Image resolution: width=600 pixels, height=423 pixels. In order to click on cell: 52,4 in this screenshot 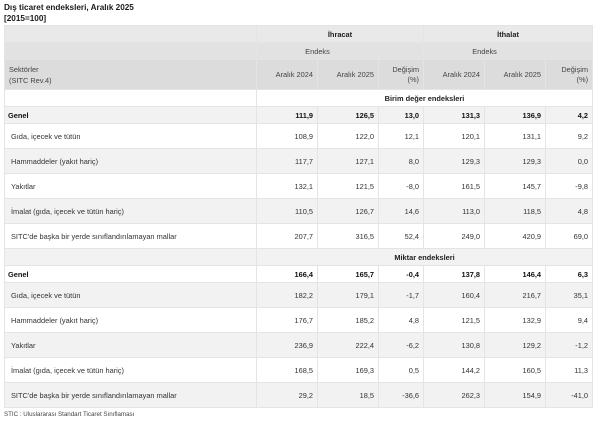, I will do `click(401, 236)`.